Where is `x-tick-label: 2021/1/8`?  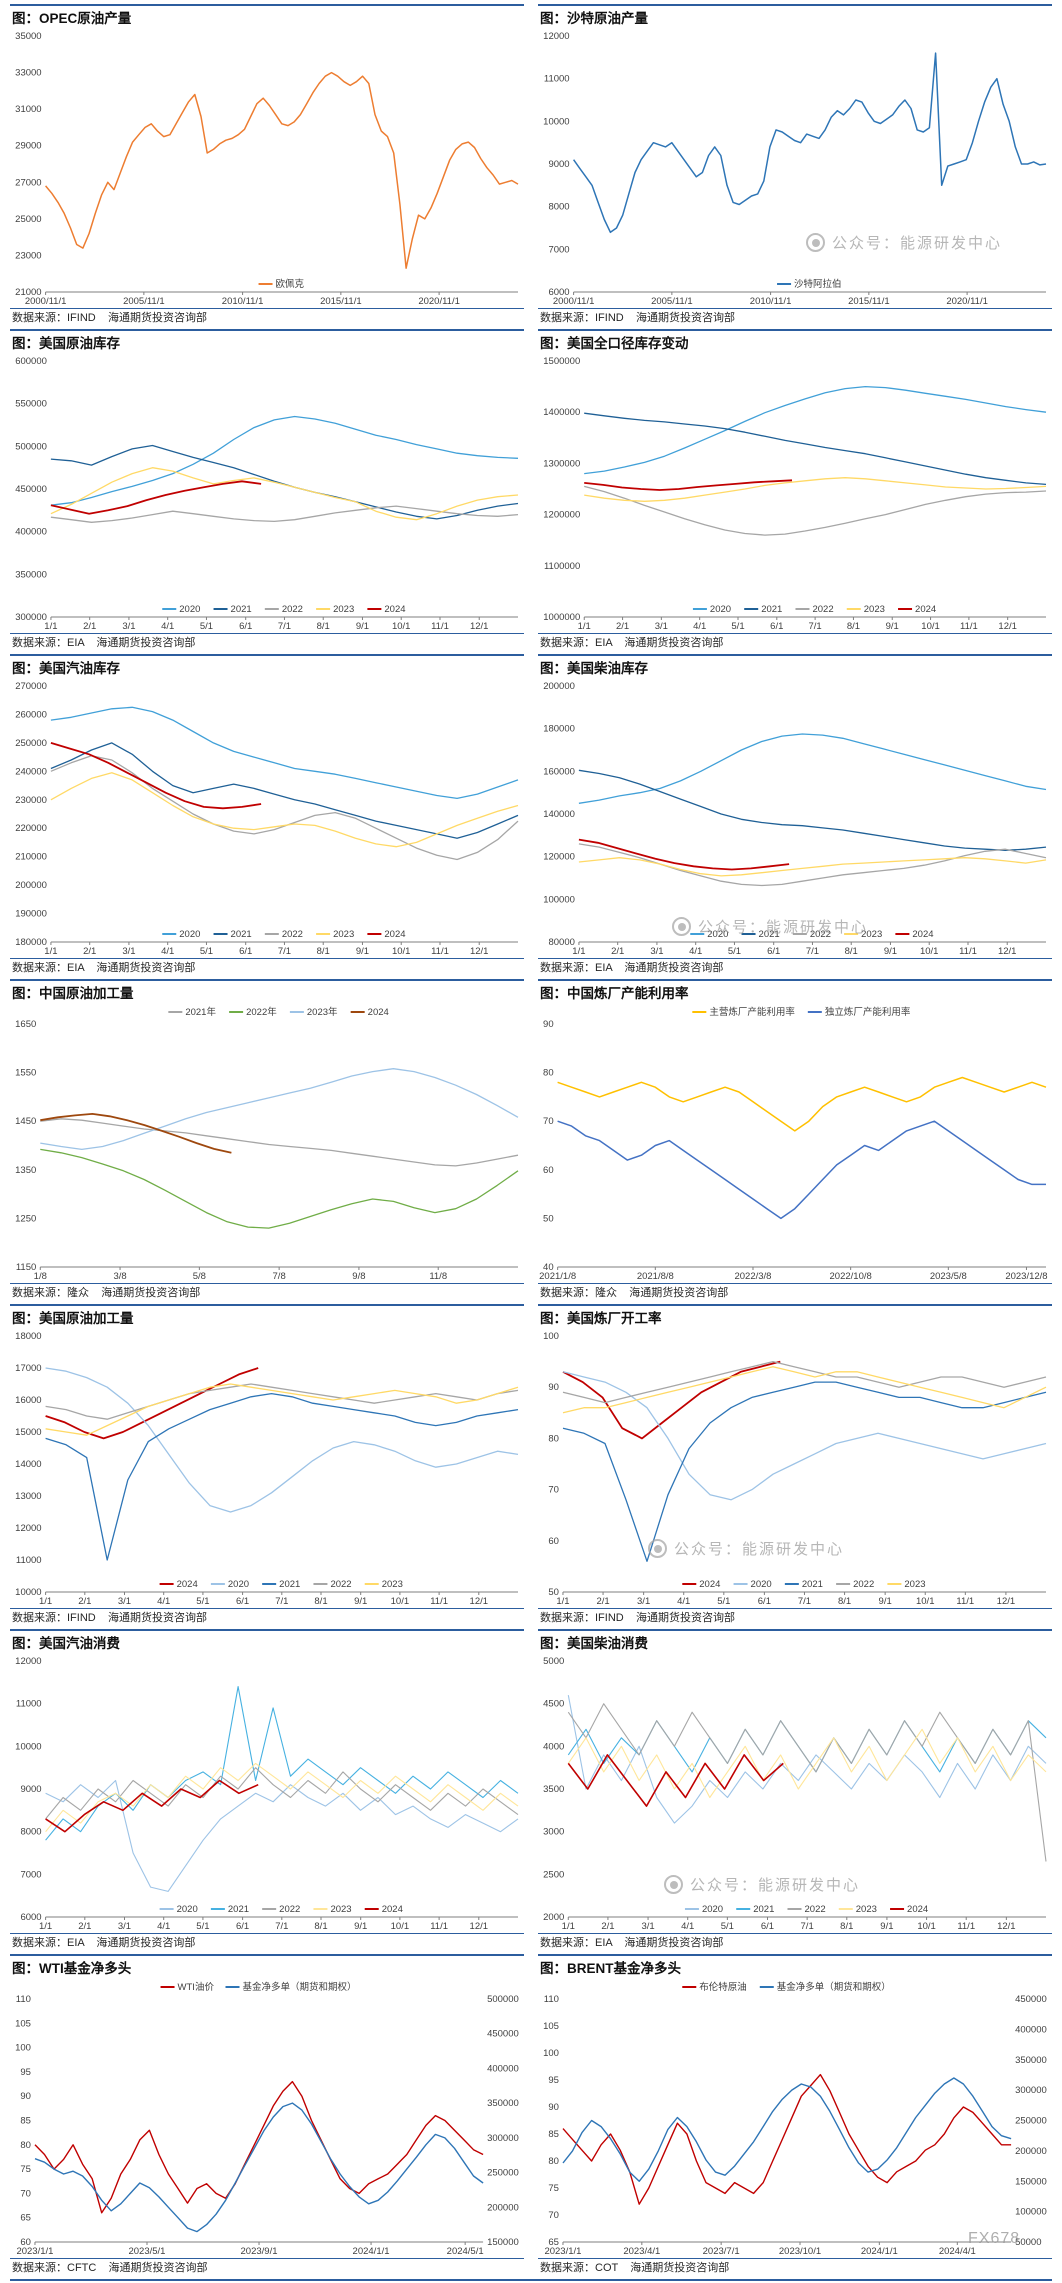 x-tick-label: 2021/1/8 is located at coordinates (557, 1276).